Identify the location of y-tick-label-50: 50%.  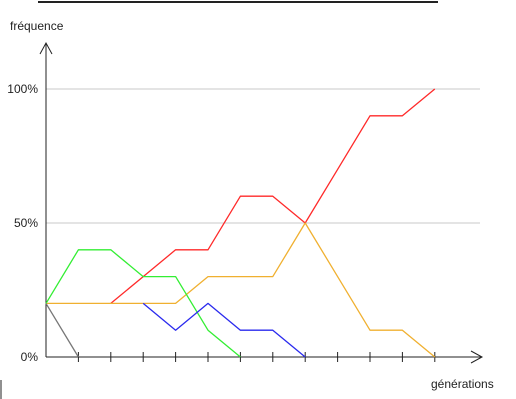
(26, 223).